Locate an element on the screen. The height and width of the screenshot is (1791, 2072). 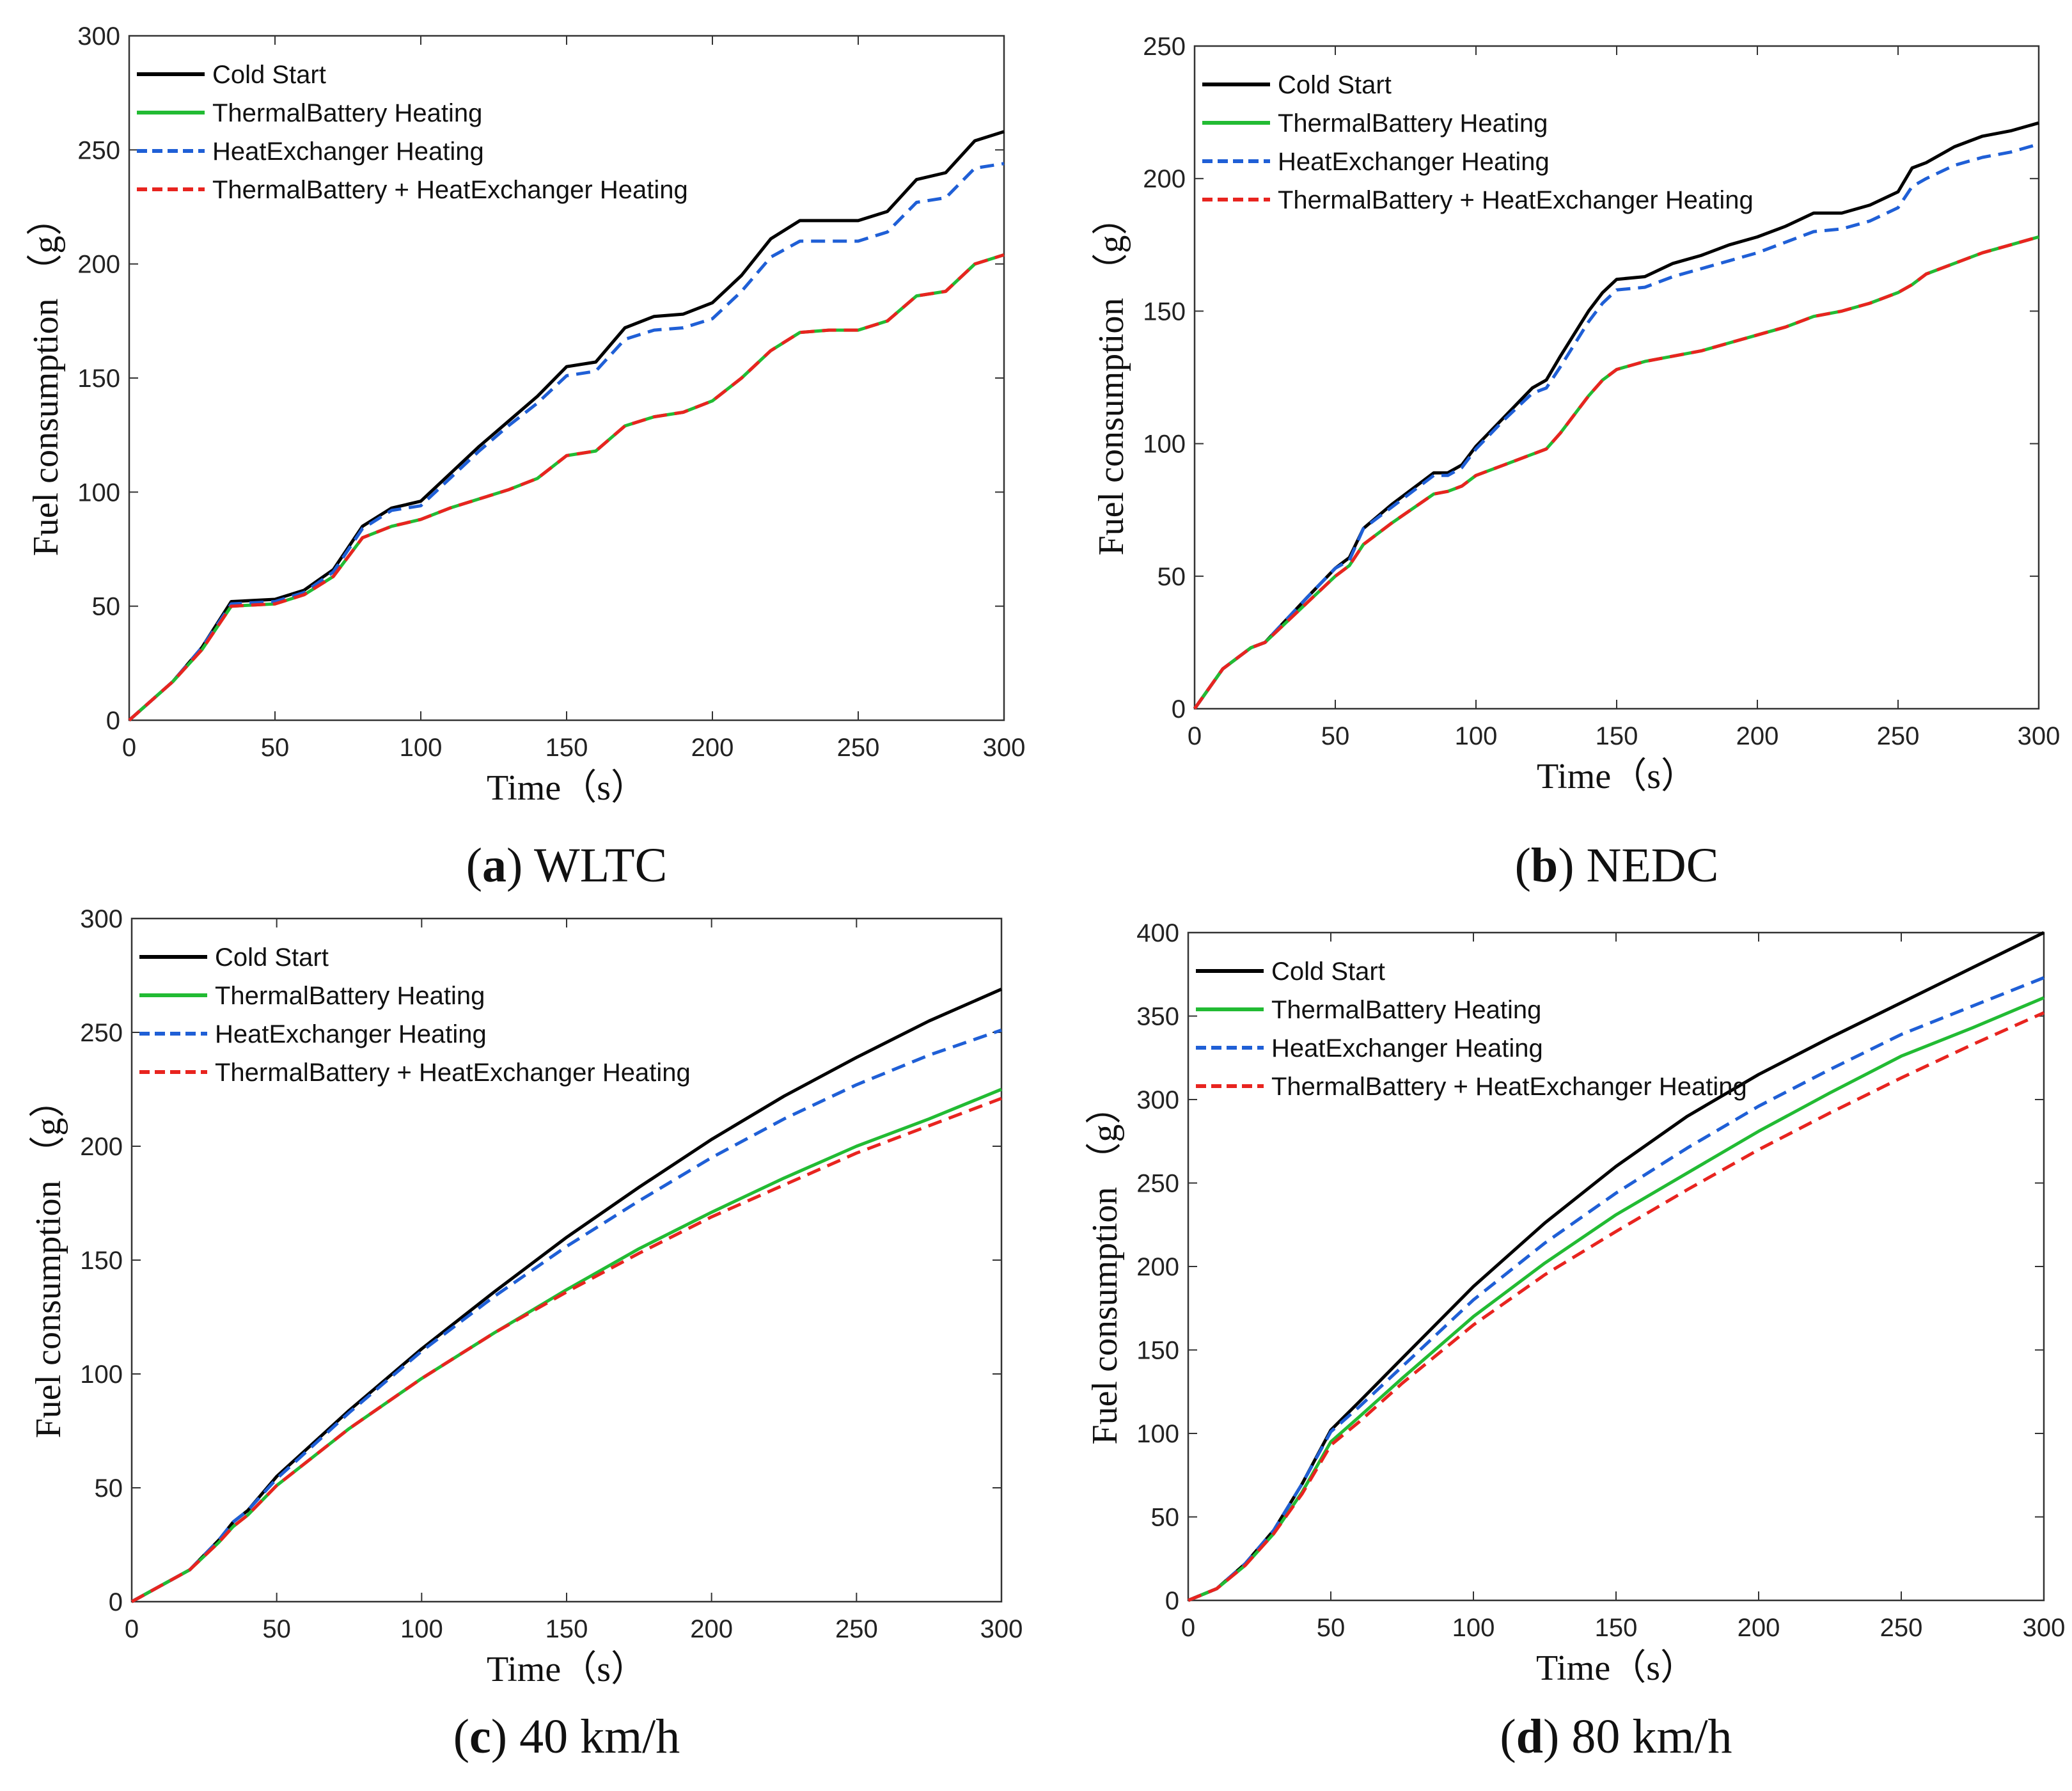
panel-caption: (b) NEDC is located at coordinates (1617, 865).